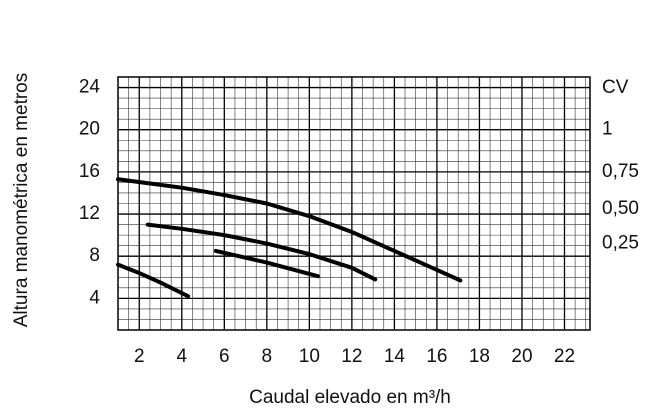 The width and height of the screenshot is (664, 412). I want to click on y-axis-label: Altura manométrica en metros, so click(21, 200).